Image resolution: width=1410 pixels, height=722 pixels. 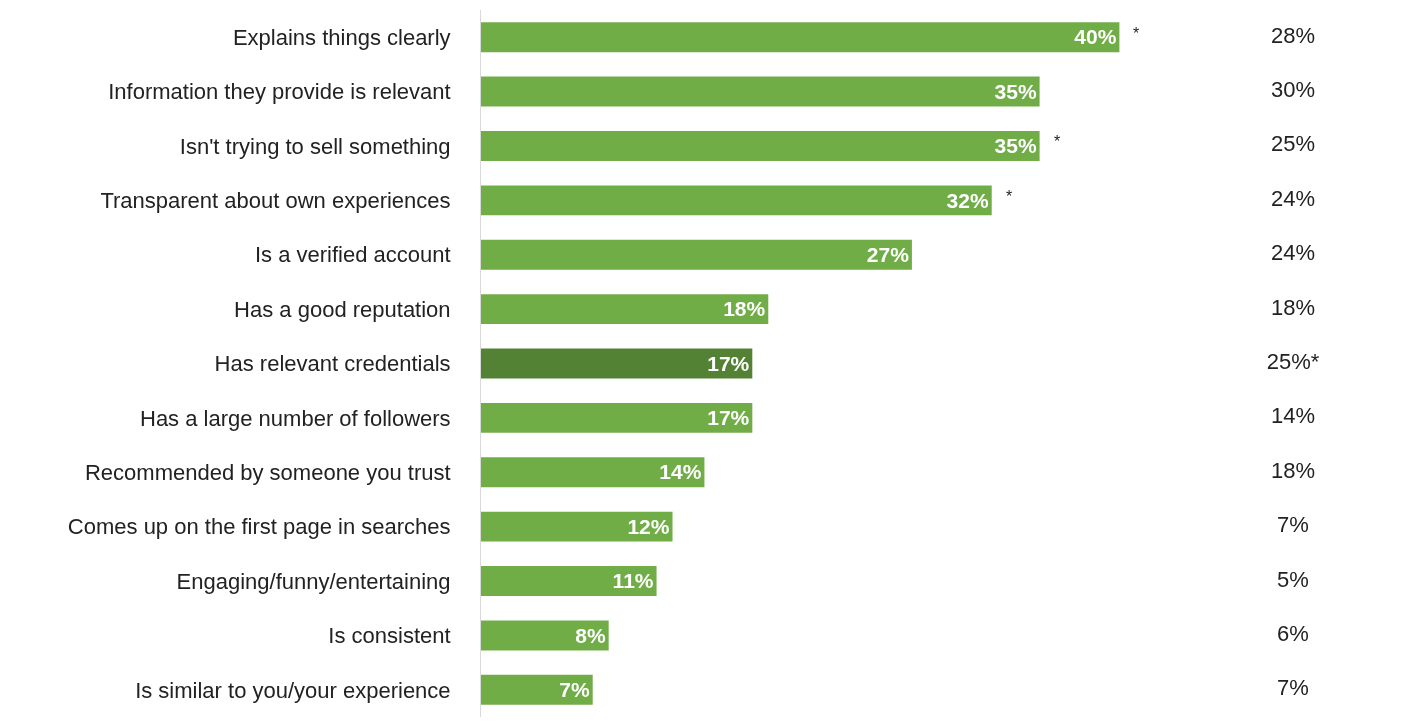 What do you see at coordinates (967, 200) in the screenshot?
I see `data-label: 32%` at bounding box center [967, 200].